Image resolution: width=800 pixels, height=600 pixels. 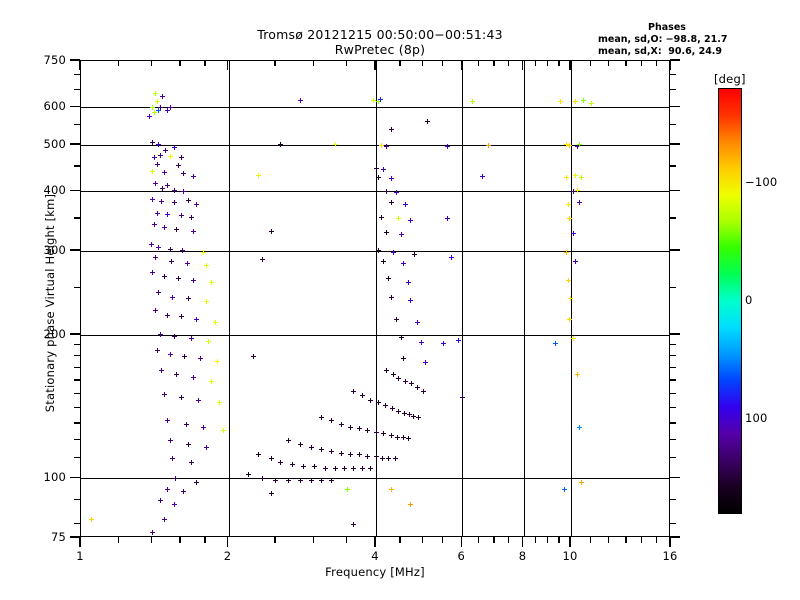 I want to click on y-tick-label: 500, so click(x=54, y=143).